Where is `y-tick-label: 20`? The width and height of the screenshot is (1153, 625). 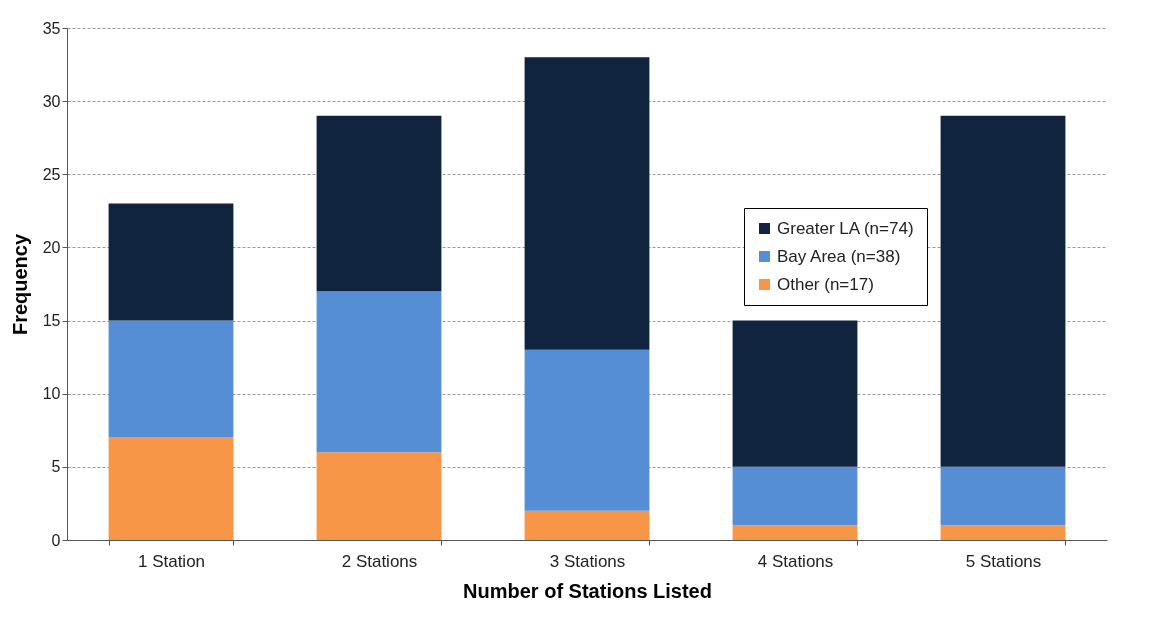 y-tick-label: 20 is located at coordinates (51, 247).